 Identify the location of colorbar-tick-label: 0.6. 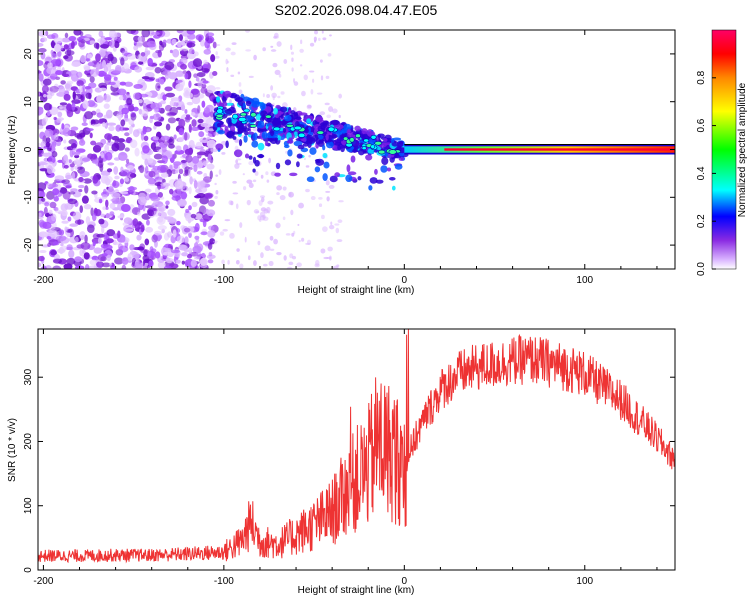
(701, 125).